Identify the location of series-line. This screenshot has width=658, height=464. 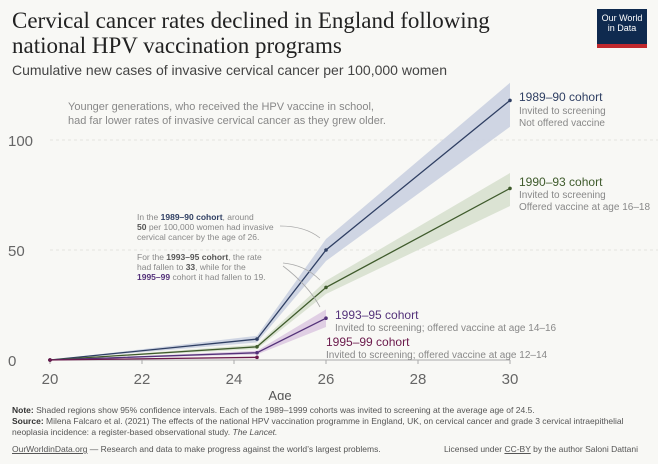
(153, 358).